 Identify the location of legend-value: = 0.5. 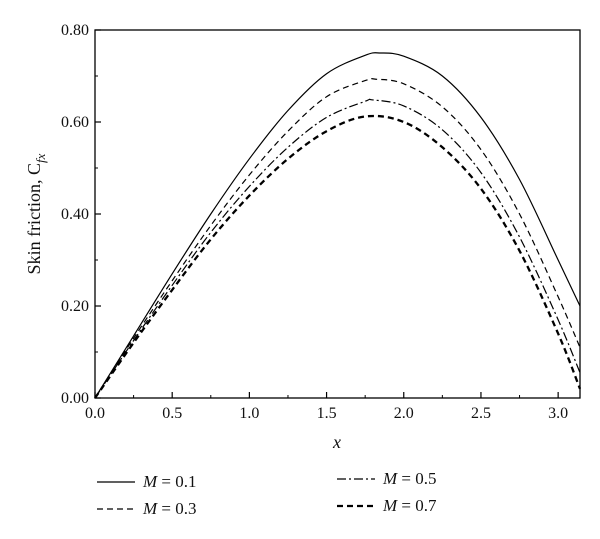
(416, 478).